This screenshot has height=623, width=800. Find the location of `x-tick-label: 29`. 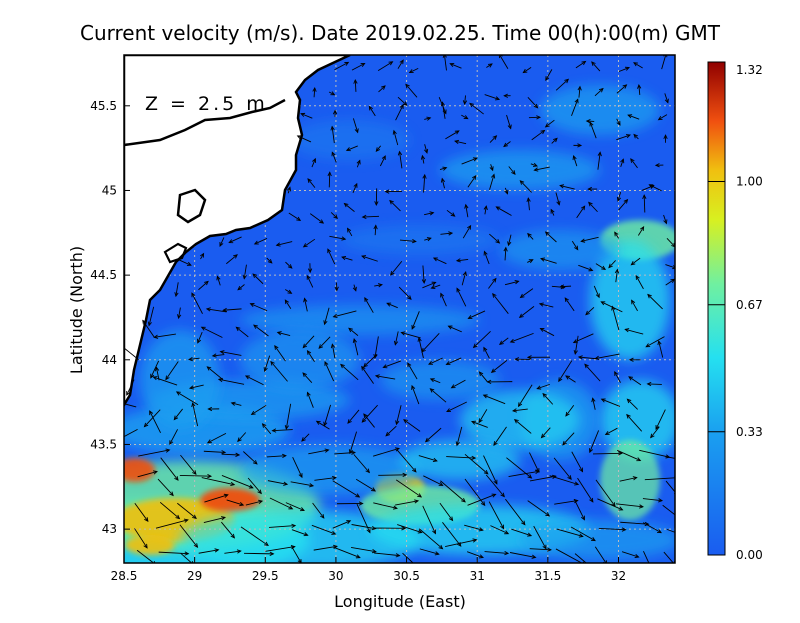

x-tick-label: 29 is located at coordinates (194, 576).